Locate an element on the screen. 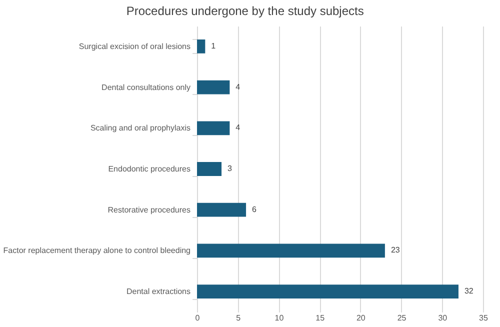  data-label: 3 is located at coordinates (230, 168).